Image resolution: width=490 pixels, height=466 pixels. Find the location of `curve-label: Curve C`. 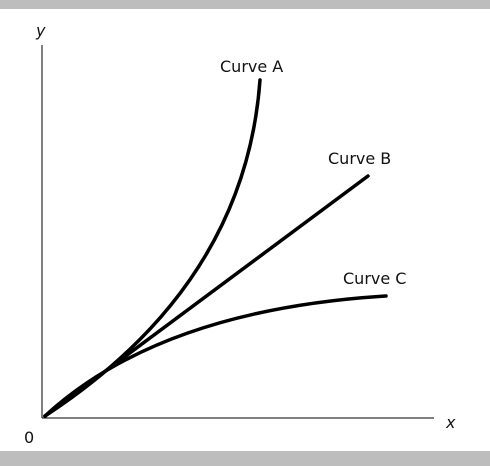

curve-label: Curve C is located at coordinates (374, 278).